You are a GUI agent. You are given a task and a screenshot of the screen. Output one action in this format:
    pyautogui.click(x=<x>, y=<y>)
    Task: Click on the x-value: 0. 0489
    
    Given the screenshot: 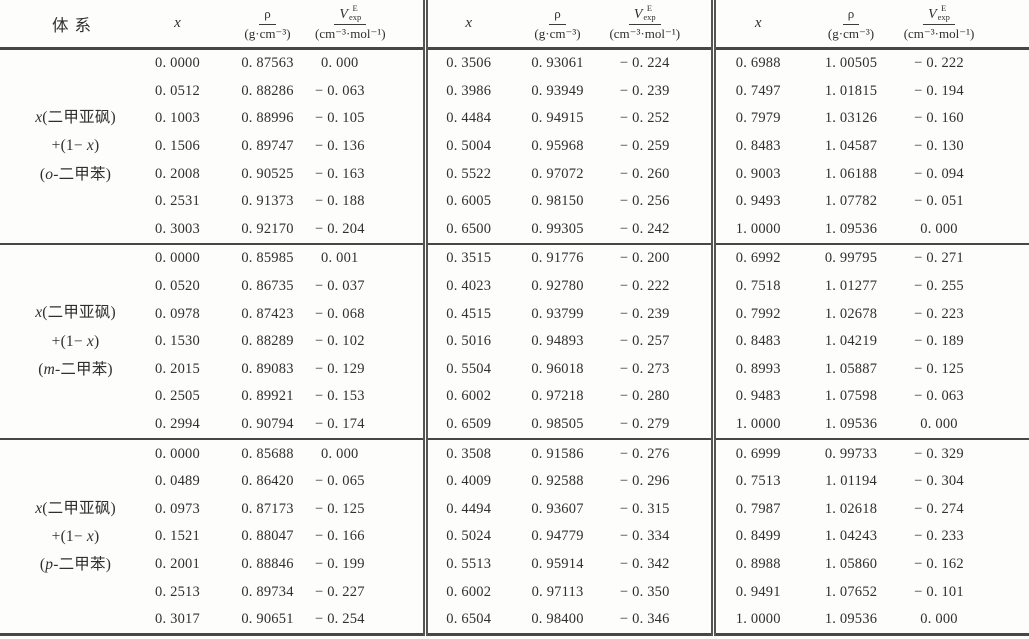 What is the action you would take?
    pyautogui.click(x=177, y=481)
    